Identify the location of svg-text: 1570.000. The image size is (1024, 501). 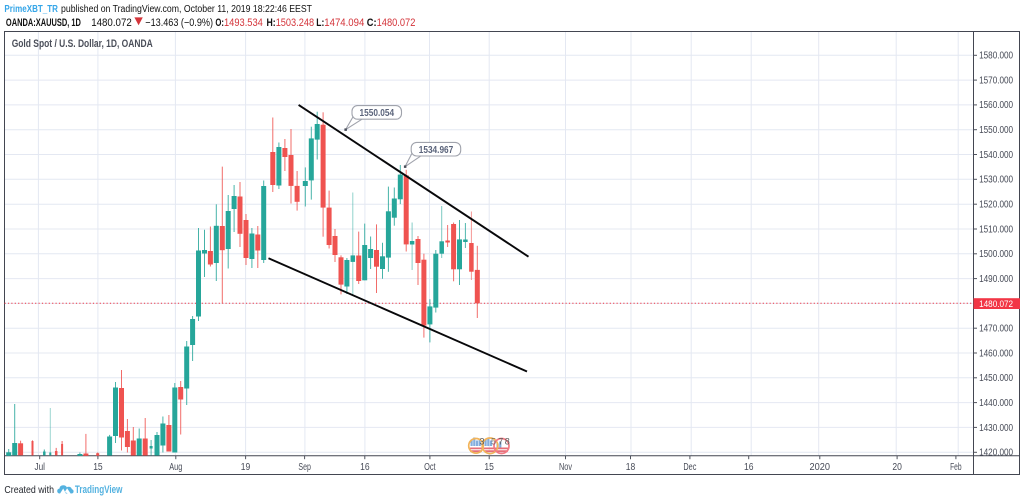
(996, 80).